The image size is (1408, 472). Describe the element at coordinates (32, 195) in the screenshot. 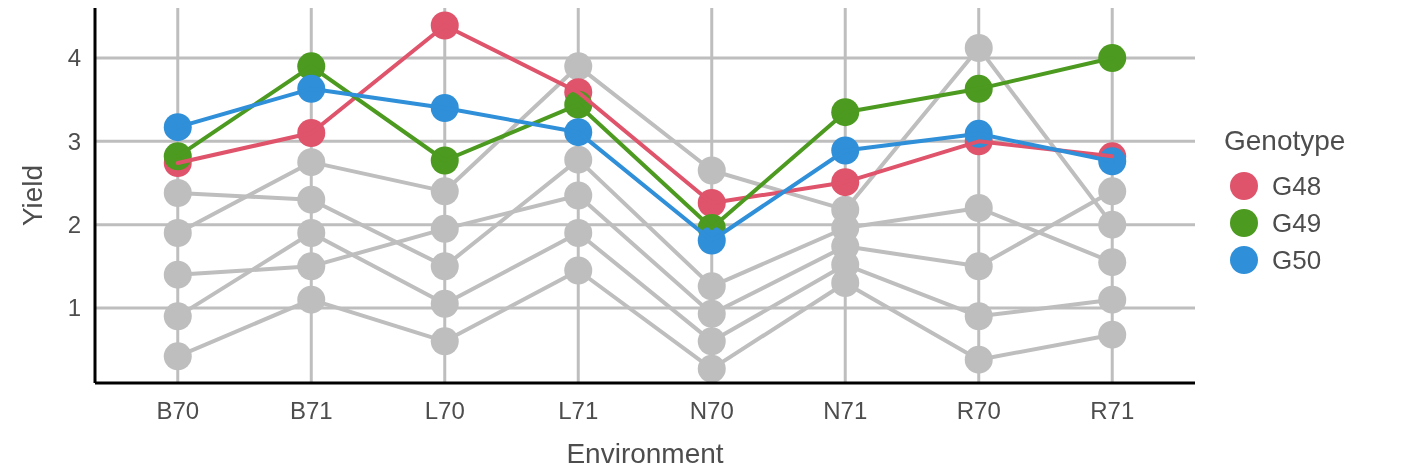

I see `y-axis-title: Yield` at that location.